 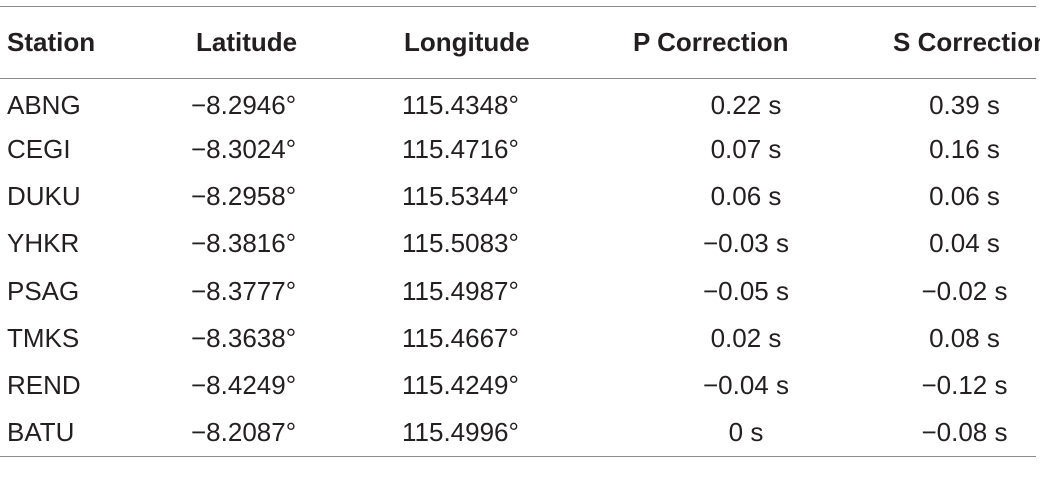 I want to click on cell-latitude: −8.2946°, so click(x=244, y=104).